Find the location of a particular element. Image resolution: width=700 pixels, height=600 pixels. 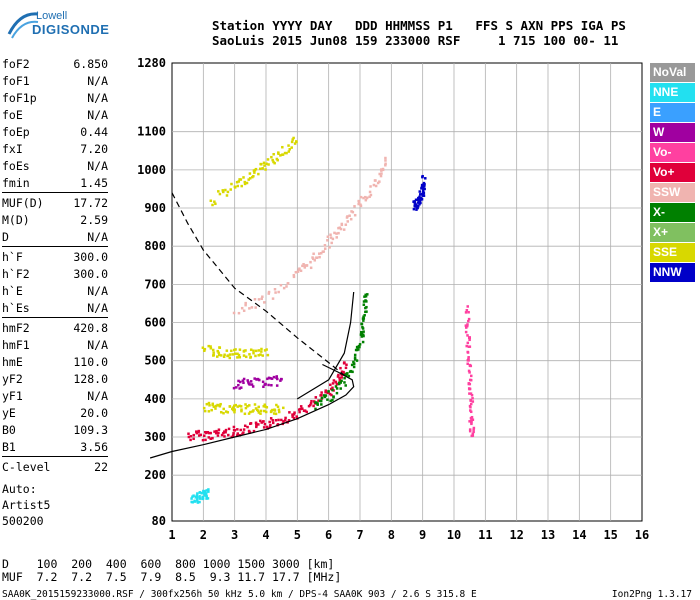

param-row: hmE 110.0 is located at coordinates (55, 362).